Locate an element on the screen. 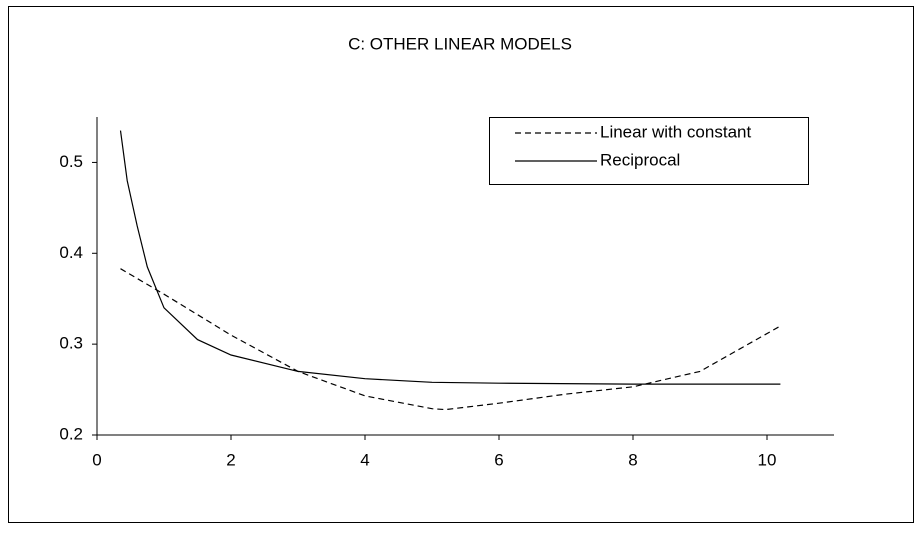 The height and width of the screenshot is (535, 922). legend-box is located at coordinates (649, 151).